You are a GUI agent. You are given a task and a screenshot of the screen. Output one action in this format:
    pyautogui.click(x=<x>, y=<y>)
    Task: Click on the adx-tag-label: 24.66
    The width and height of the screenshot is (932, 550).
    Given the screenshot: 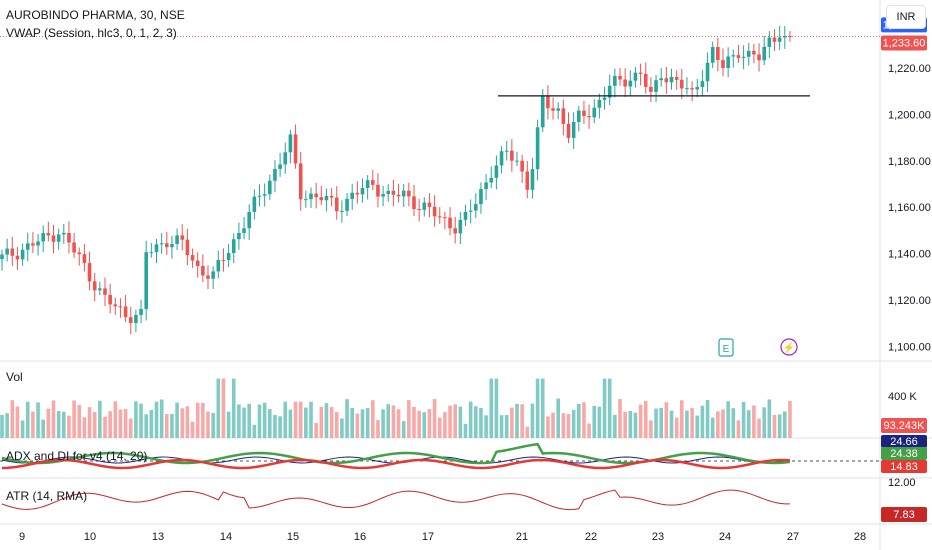 What is the action you would take?
    pyautogui.click(x=904, y=442)
    